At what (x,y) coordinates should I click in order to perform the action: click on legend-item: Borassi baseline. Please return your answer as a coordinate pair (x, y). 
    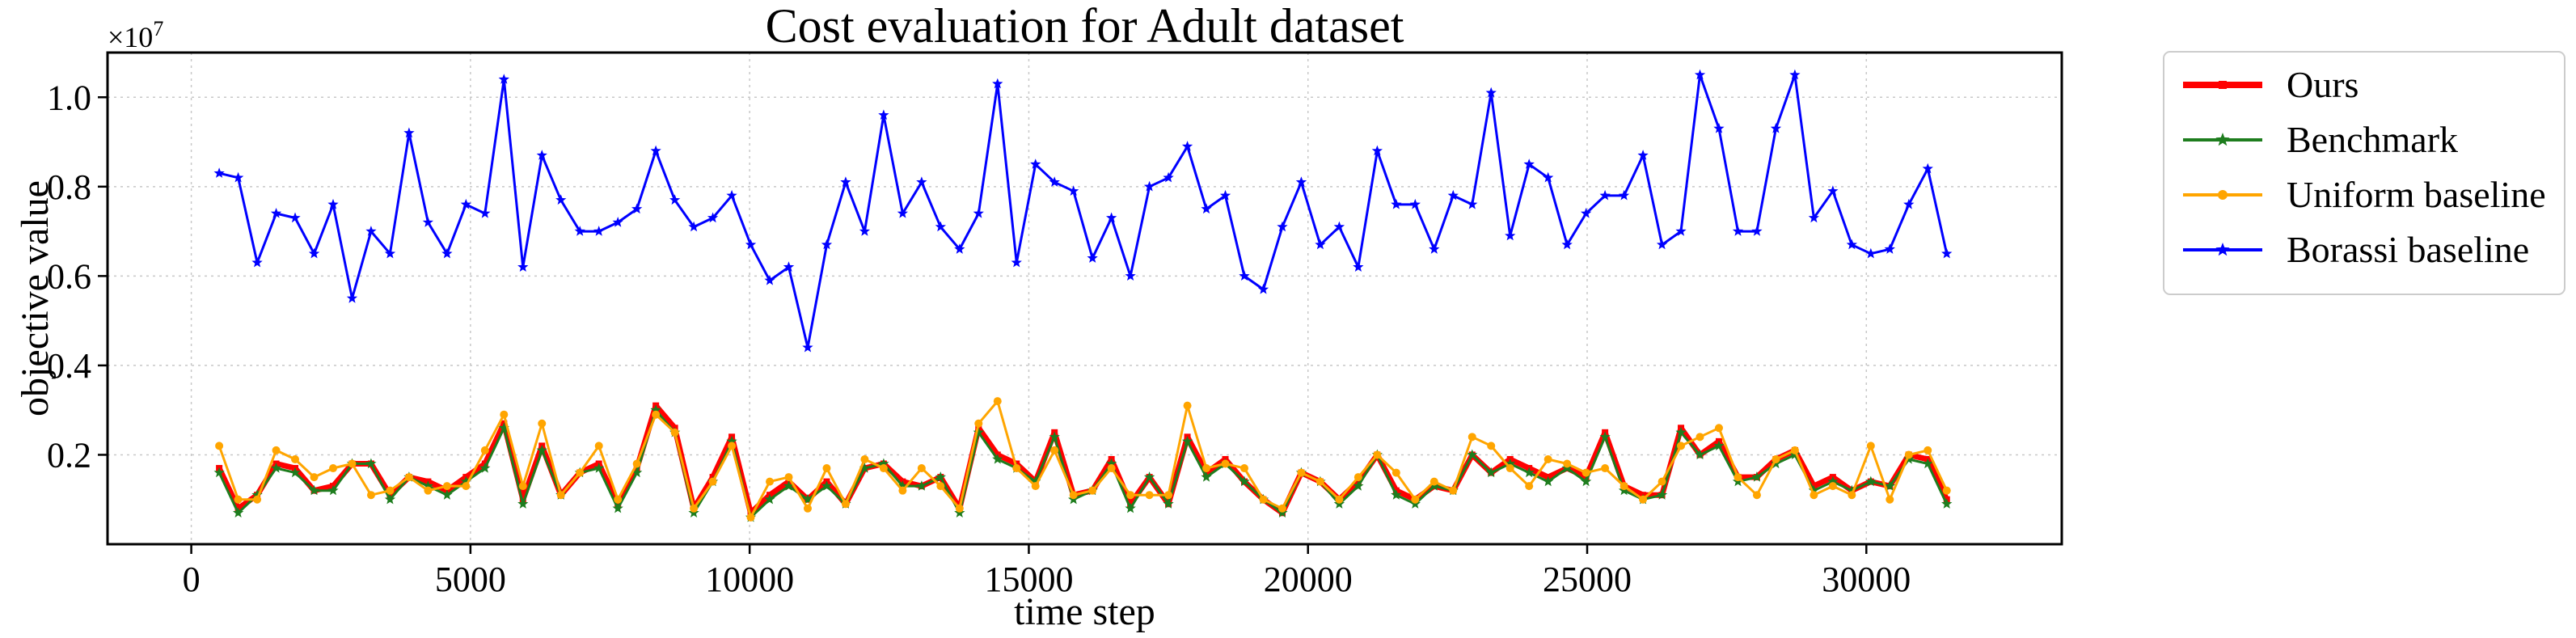
    Looking at the image, I should click on (2356, 249).